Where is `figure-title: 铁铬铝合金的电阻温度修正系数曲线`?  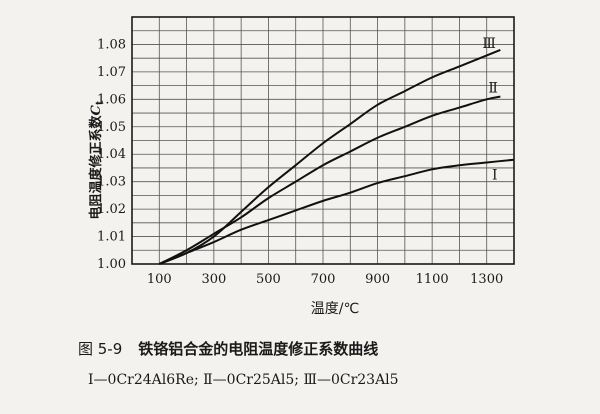
figure-title: 铁铬铝合金的电阻温度修正系数曲线 is located at coordinates (258, 349).